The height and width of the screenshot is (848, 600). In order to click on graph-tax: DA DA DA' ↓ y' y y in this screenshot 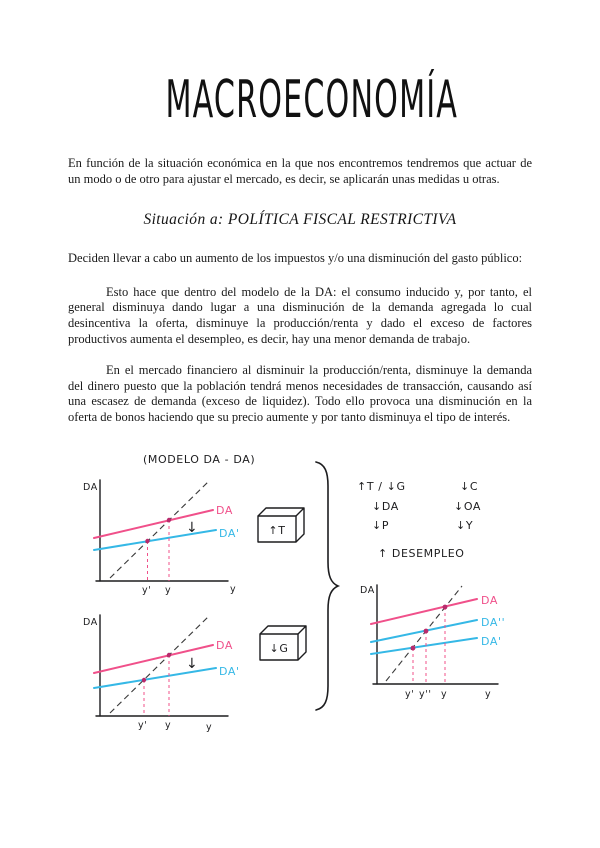, I will do `click(161, 537)`.